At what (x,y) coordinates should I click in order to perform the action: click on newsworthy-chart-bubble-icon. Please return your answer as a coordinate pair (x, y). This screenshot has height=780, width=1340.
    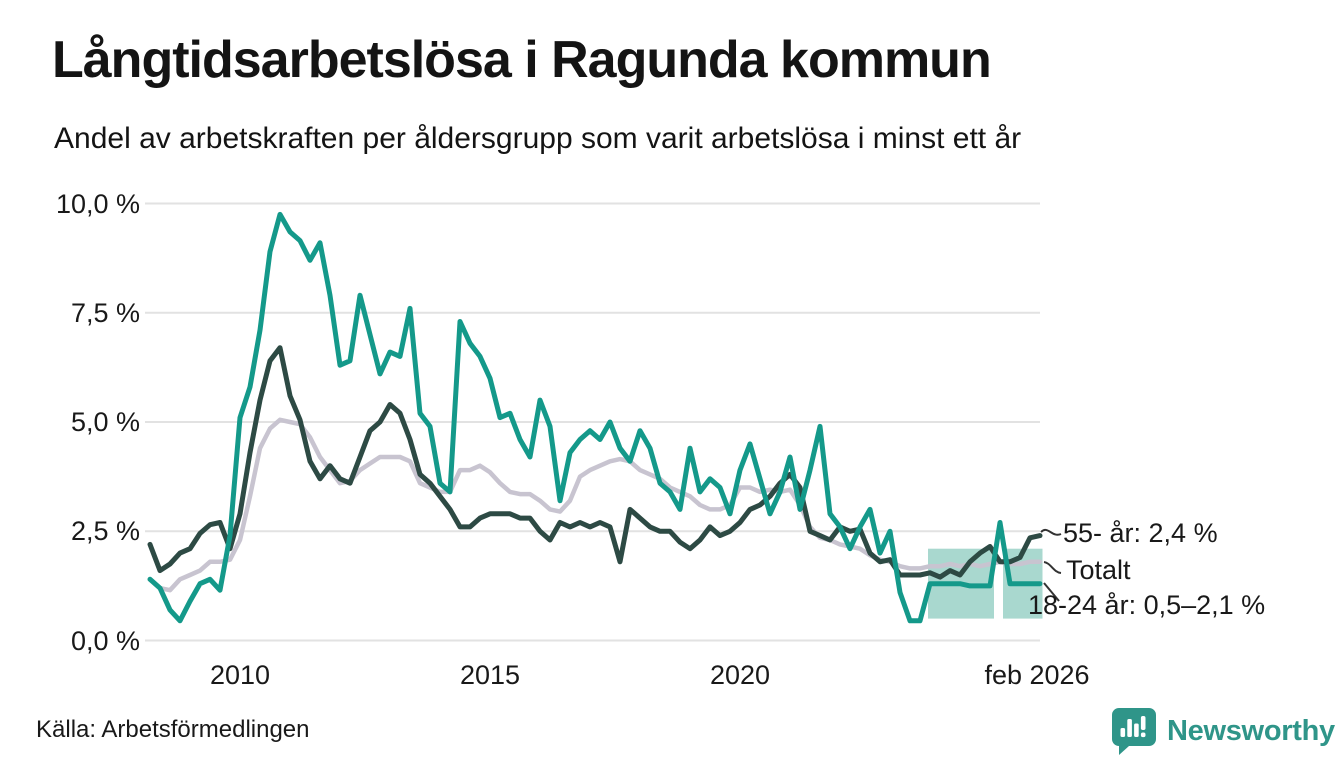
    Looking at the image, I should click on (1134, 731).